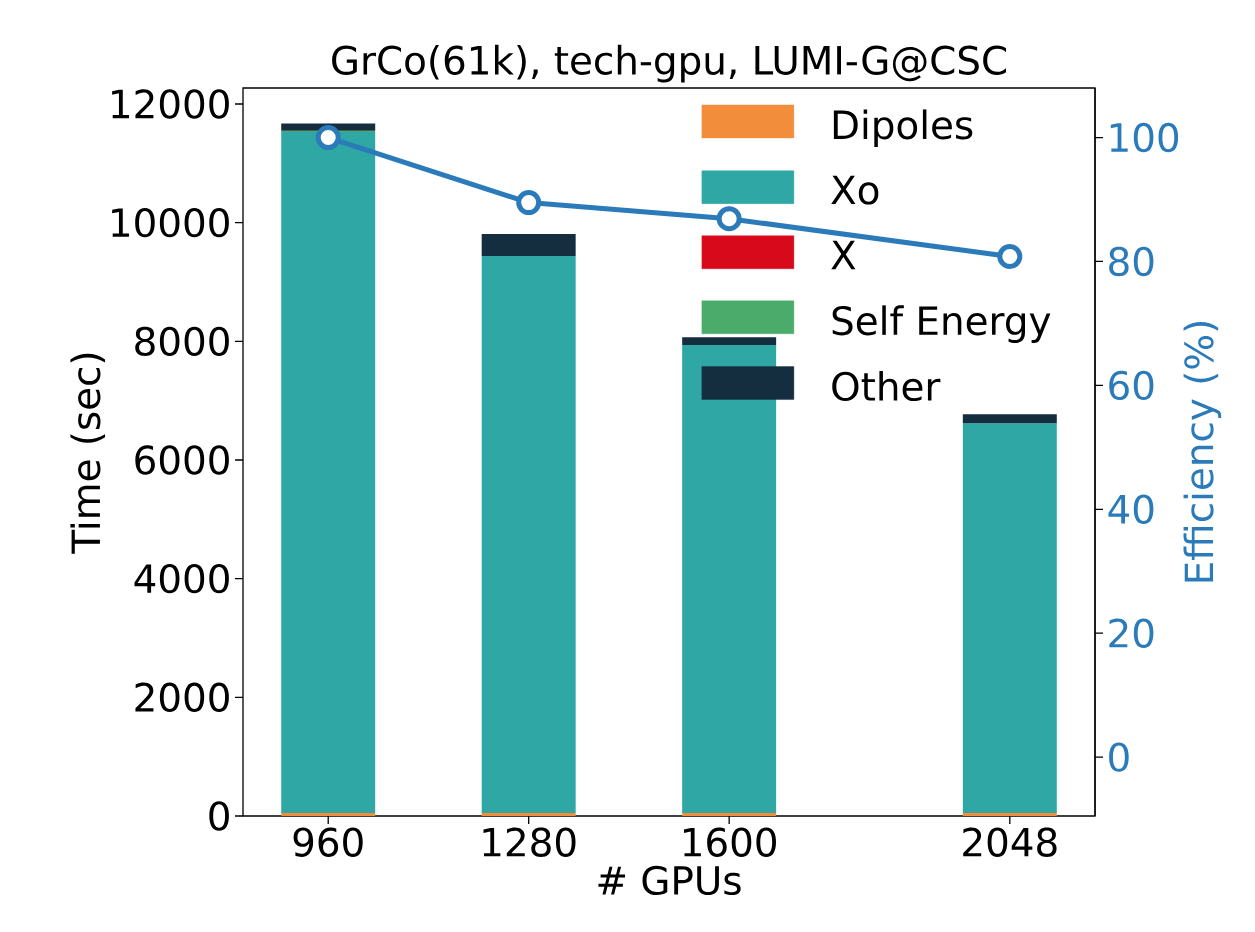 Image resolution: width=1255 pixels, height=932 pixels. Describe the element at coordinates (182, 460) in the screenshot. I see `y-tick-label: 6000` at that location.